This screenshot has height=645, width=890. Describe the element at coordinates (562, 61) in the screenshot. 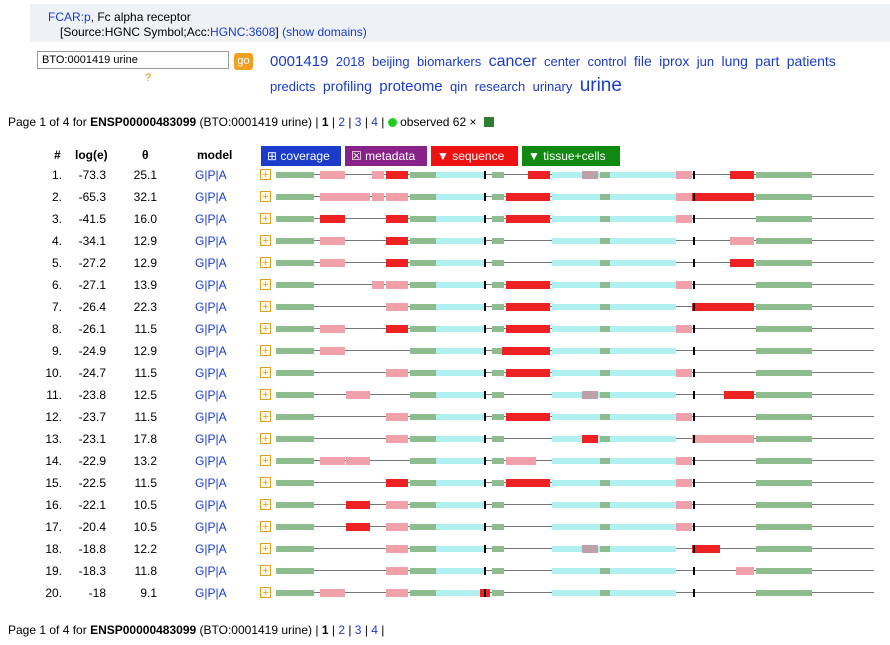

I see `tag-cloud-word: center` at that location.